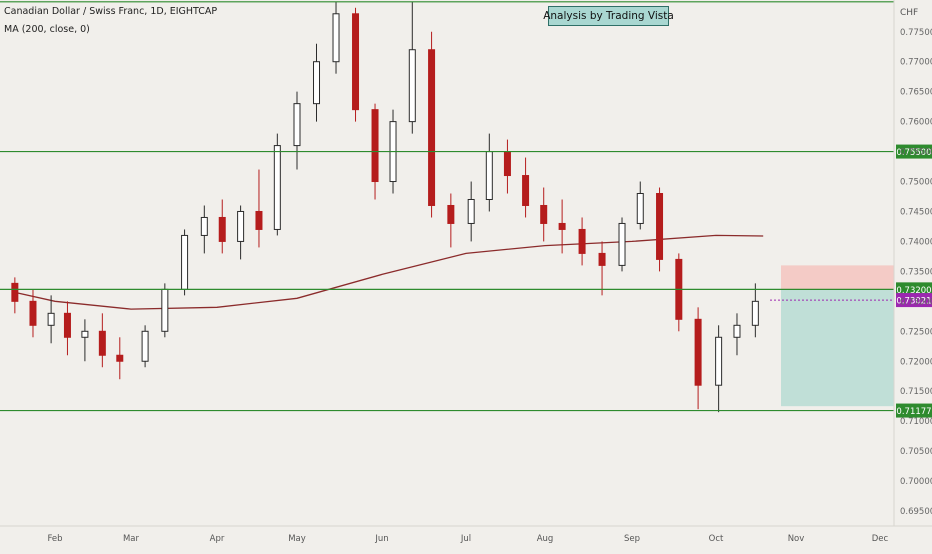 The image size is (932, 554). I want to click on price-tick-label: 0.73500, so click(916, 272).